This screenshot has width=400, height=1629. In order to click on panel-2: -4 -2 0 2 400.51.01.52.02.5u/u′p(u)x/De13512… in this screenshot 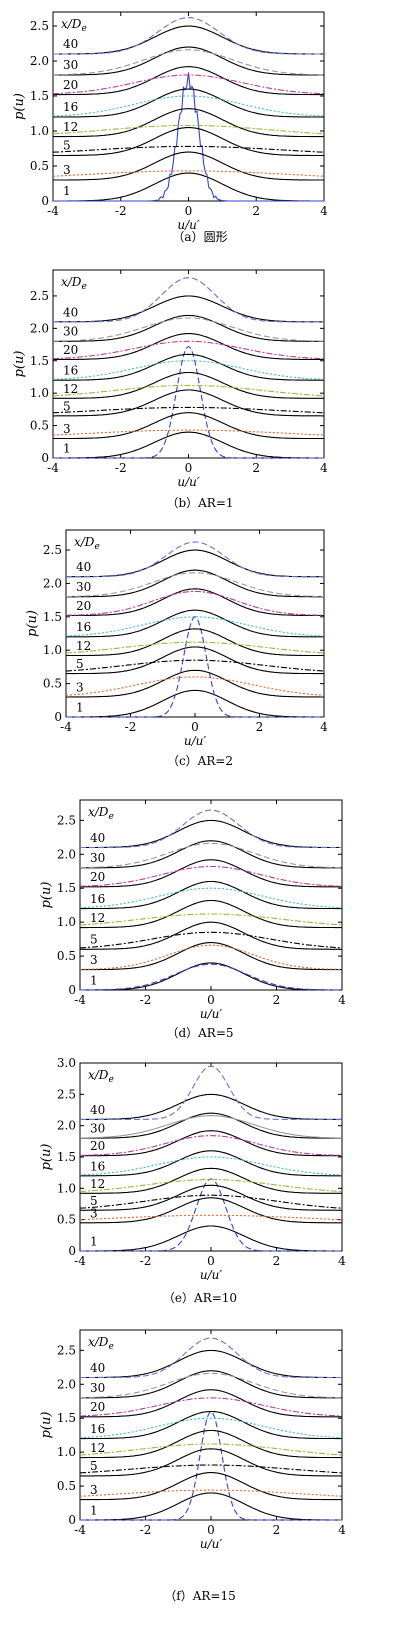, I will do `click(170, 389)`.